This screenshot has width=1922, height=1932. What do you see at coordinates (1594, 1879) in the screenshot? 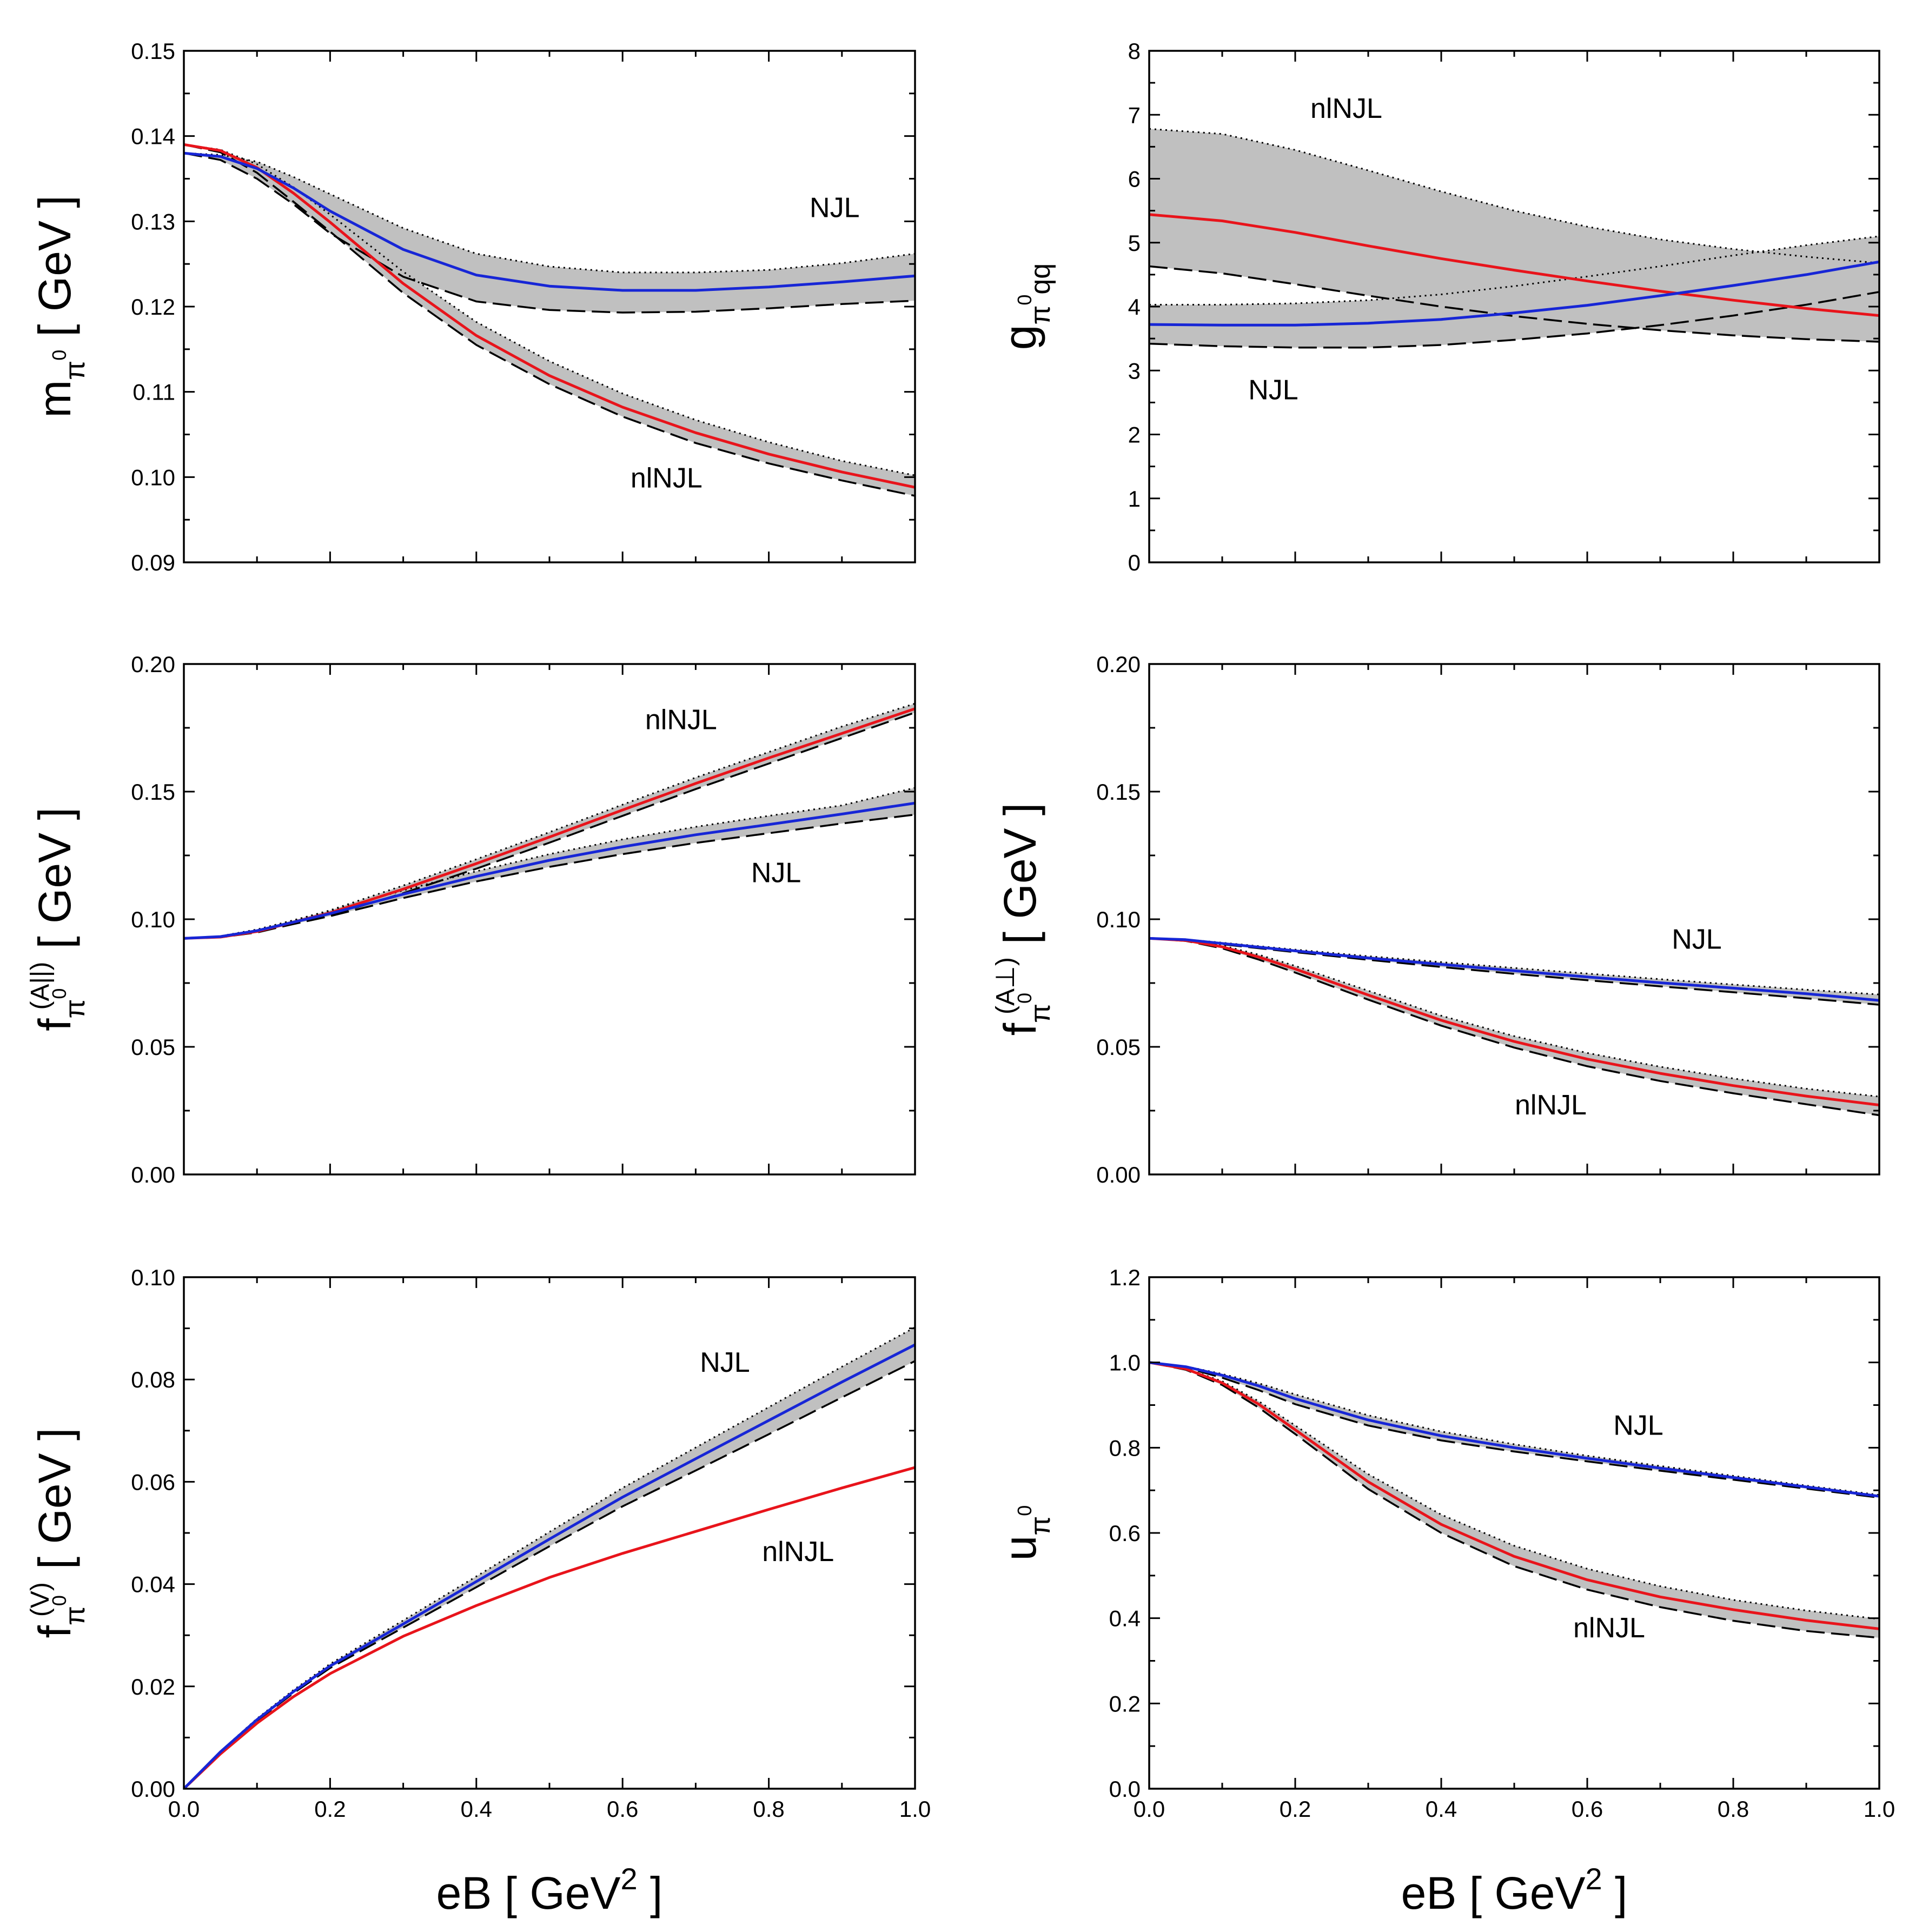
I see `xlabel-sup: 2` at bounding box center [1594, 1879].